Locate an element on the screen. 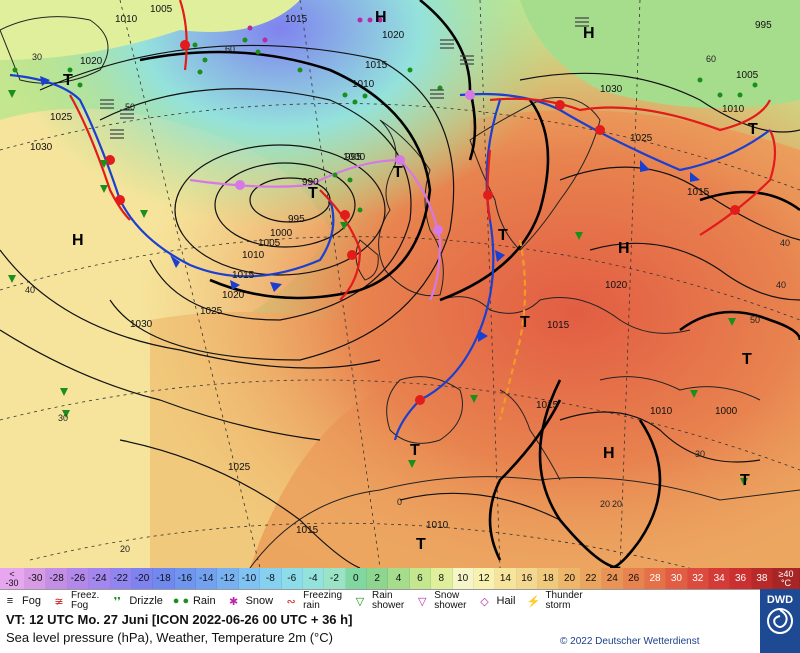 Image resolution: width=800 pixels, height=653 pixels. thunderstorm-icon: ⚡ is located at coordinates (533, 601).